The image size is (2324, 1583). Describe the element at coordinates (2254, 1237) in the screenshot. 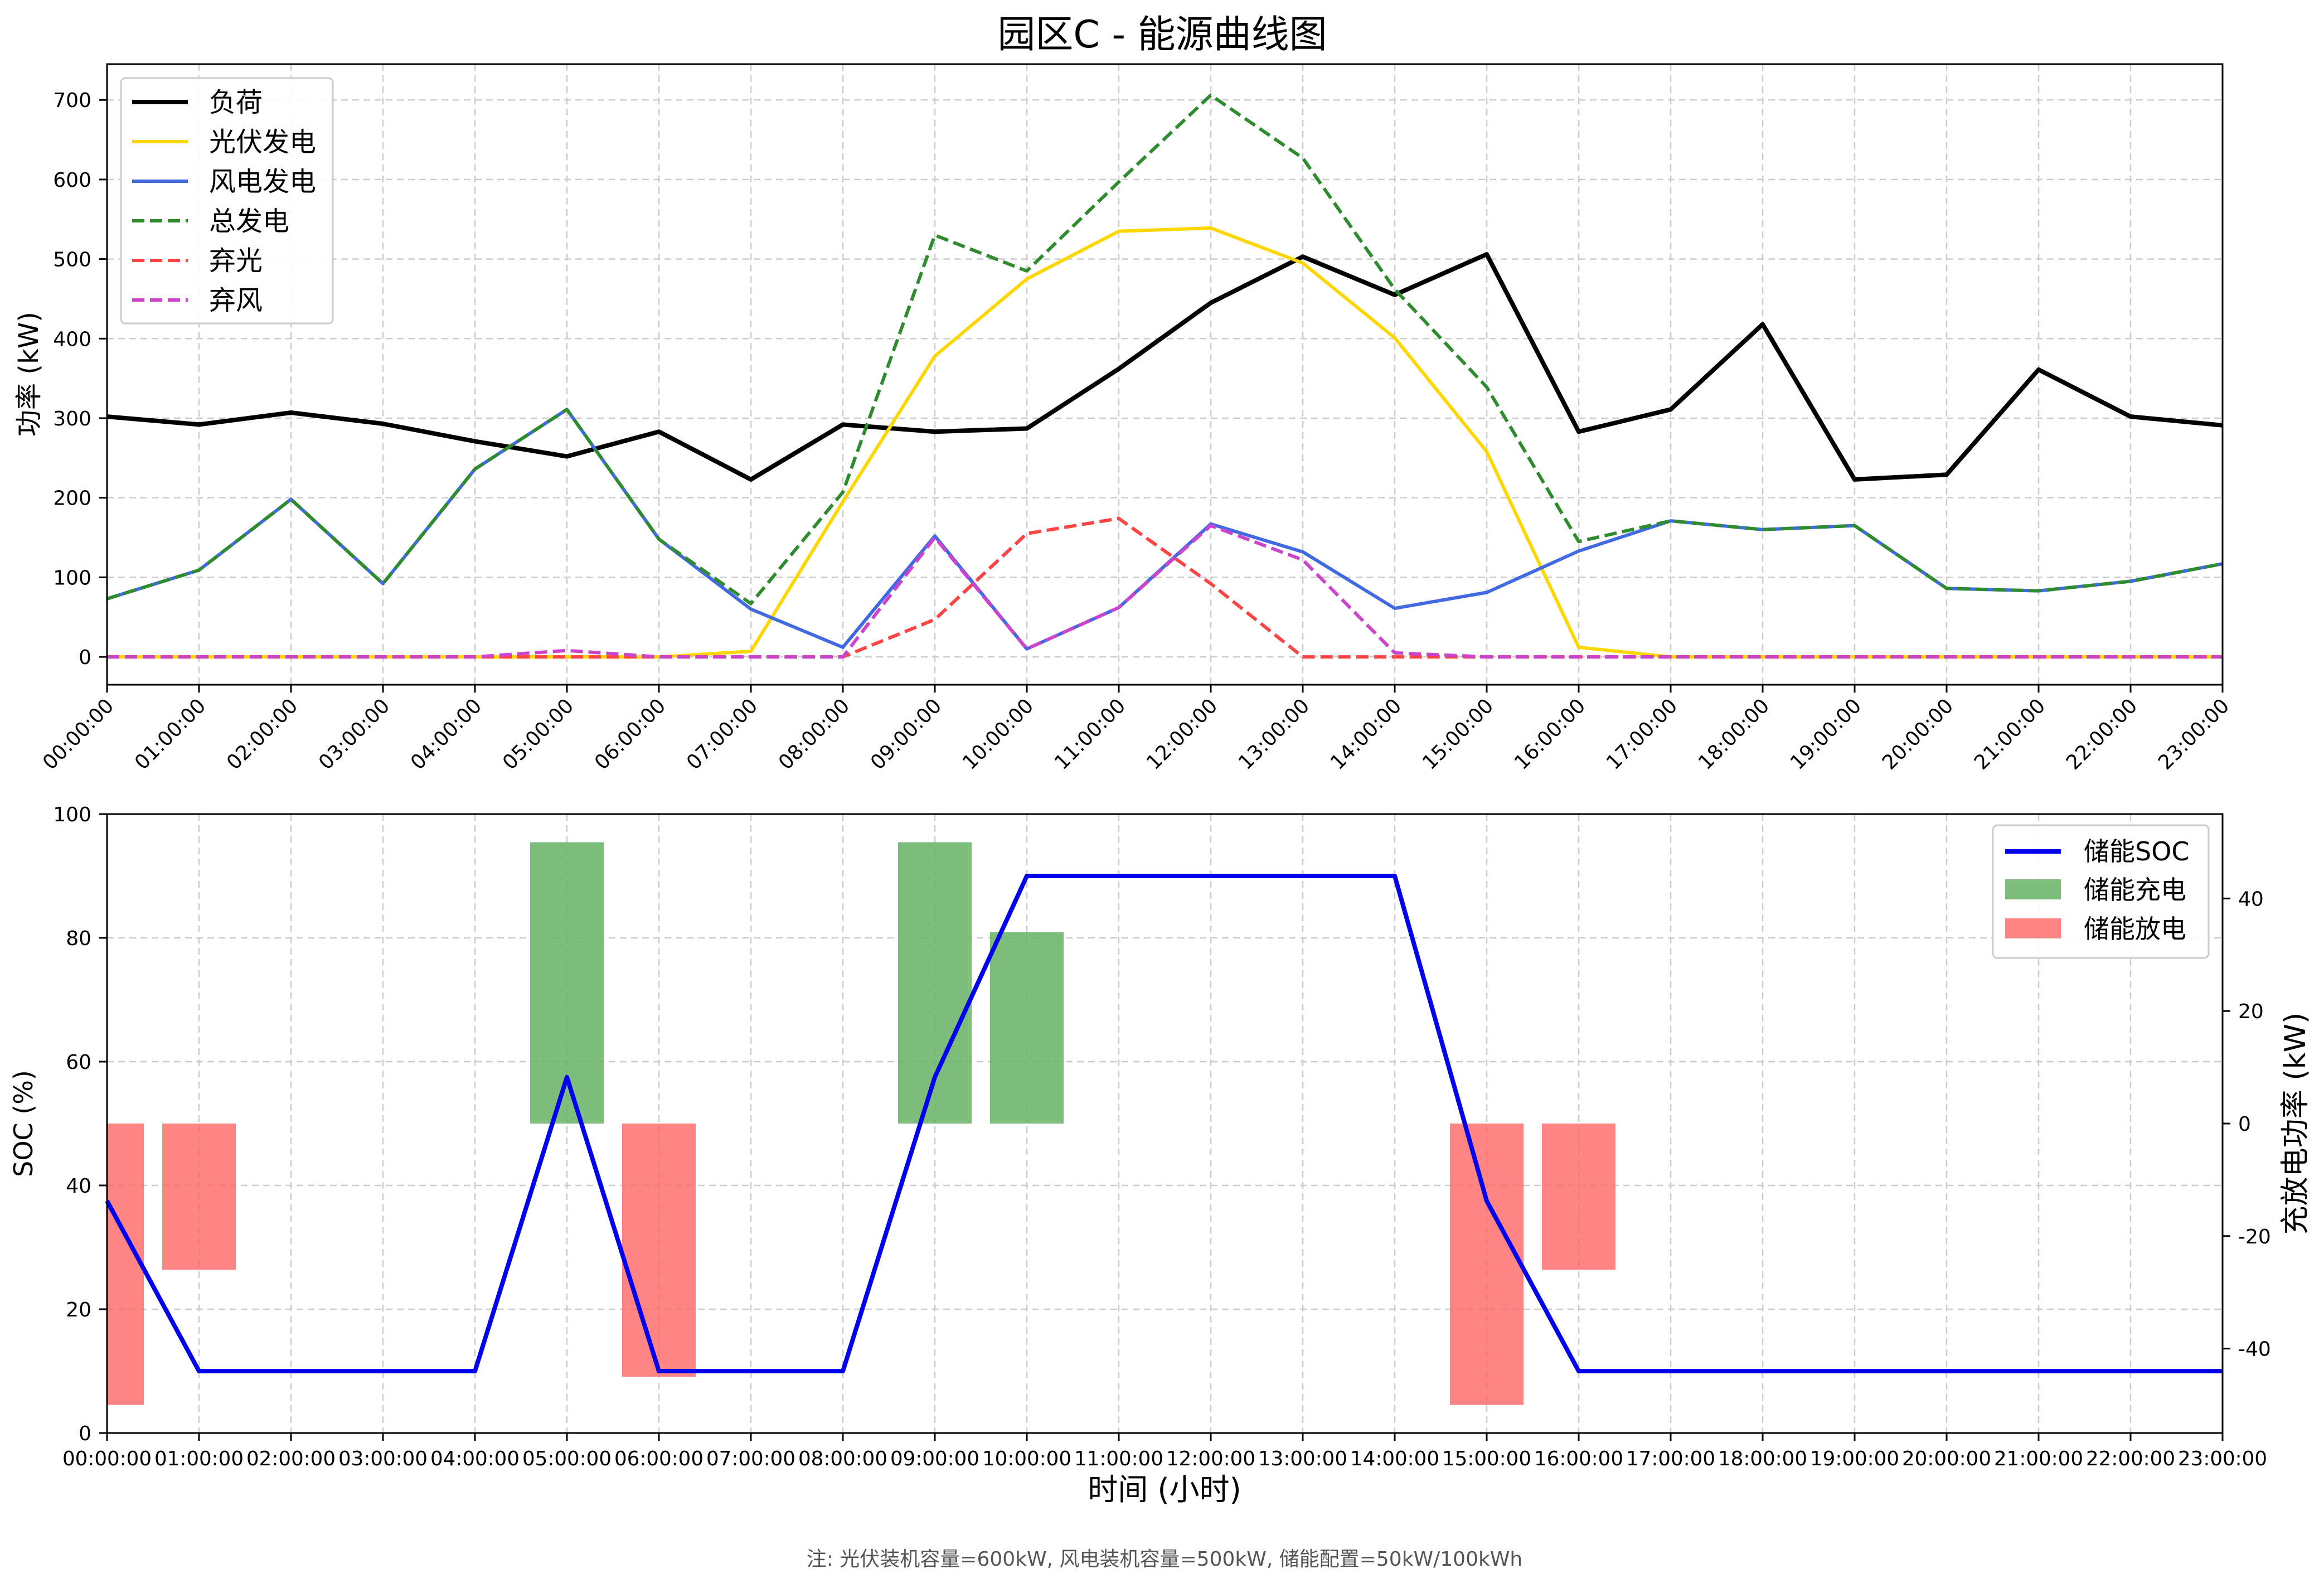

I see `bottom-right-y-tick-label: -20` at that location.